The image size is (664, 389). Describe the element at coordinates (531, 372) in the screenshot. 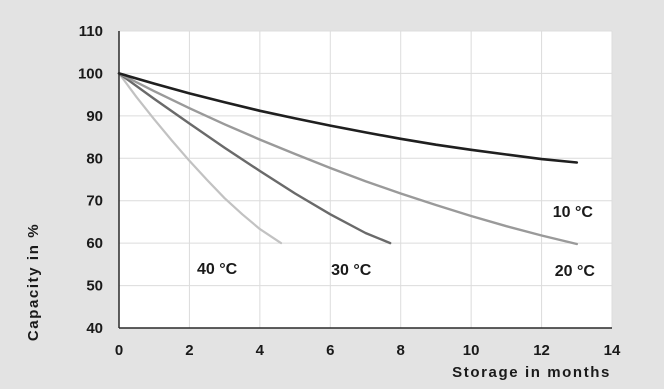

I see `x-axis-title: Storage in months` at that location.